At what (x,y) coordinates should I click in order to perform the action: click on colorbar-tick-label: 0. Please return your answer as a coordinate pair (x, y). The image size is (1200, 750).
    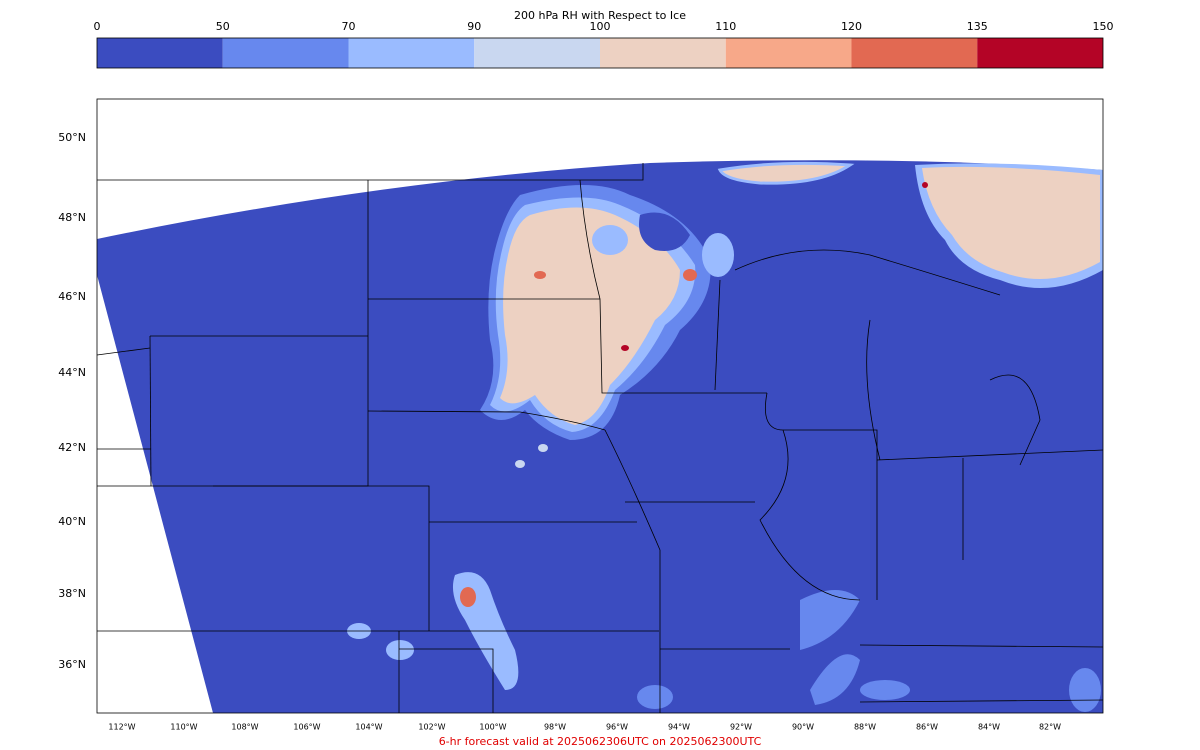
    Looking at the image, I should click on (97, 26).